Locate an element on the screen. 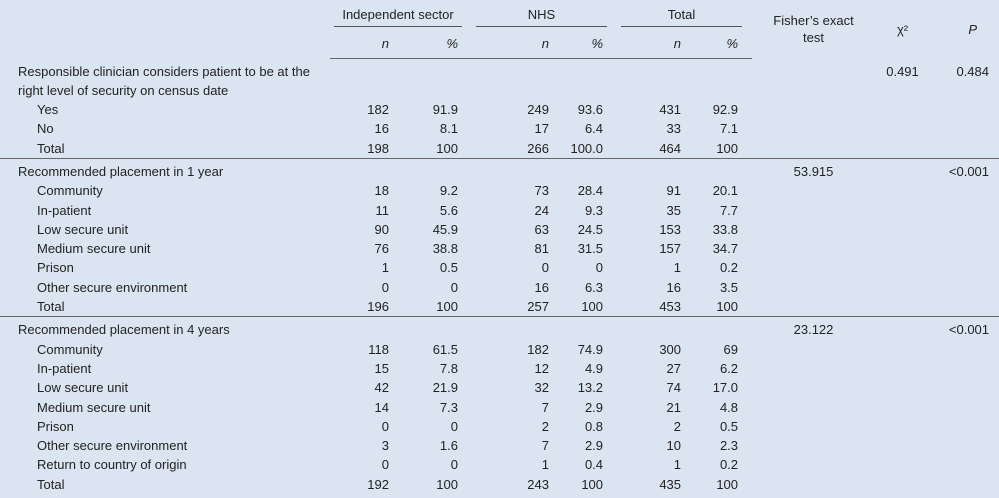 This screenshot has width=999, height=498. cell-value: 243 is located at coordinates (538, 484).